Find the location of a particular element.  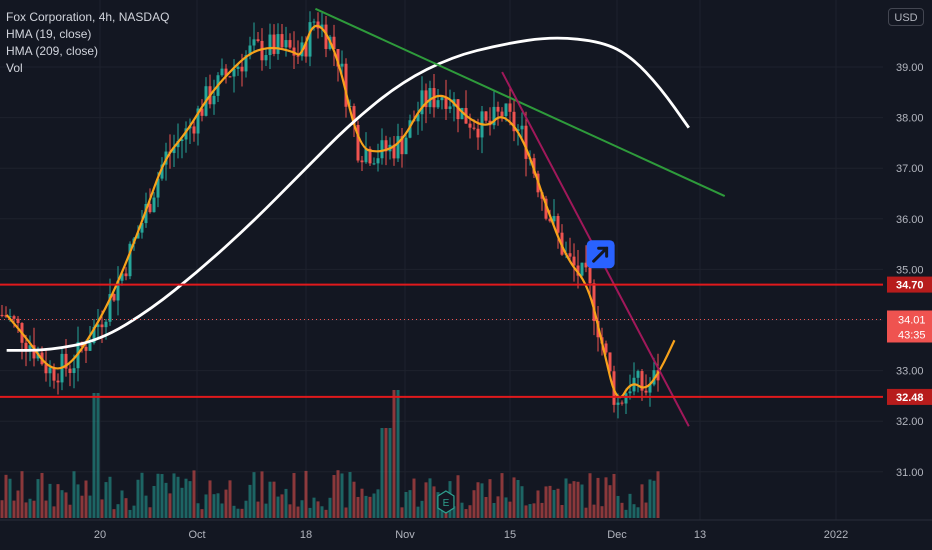

y-tick: 33.00 is located at coordinates (910, 372).